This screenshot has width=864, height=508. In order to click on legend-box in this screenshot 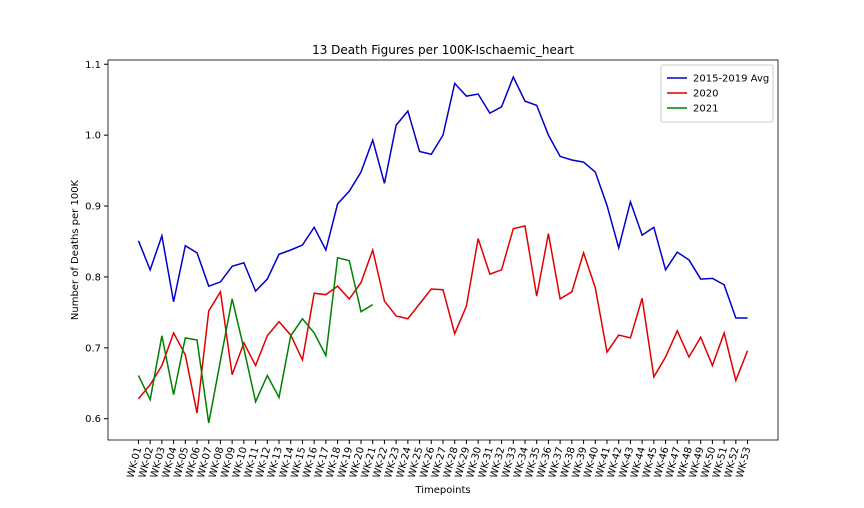, I will do `click(717, 93)`.